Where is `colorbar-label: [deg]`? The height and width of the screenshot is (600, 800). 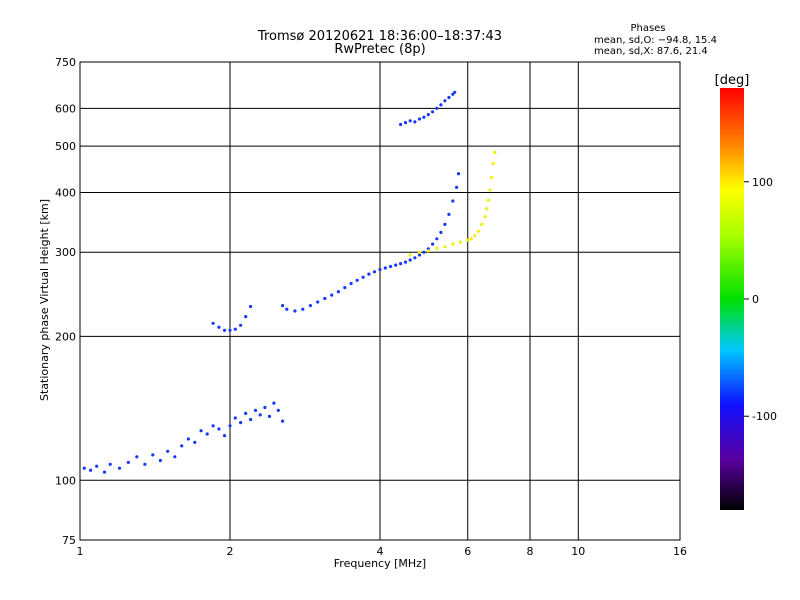
colorbar-label: [deg] is located at coordinates (732, 80).